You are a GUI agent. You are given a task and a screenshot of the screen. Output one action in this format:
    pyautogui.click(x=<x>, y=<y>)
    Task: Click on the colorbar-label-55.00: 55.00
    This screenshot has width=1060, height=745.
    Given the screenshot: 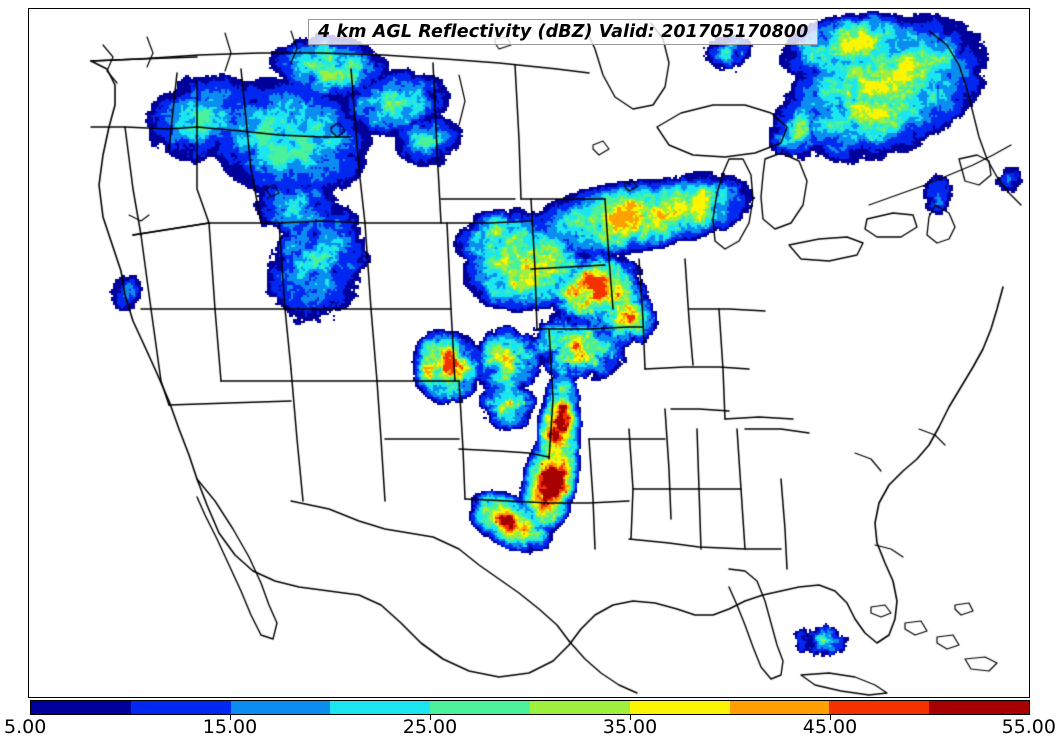 What is the action you would take?
    pyautogui.click(x=1028, y=727)
    